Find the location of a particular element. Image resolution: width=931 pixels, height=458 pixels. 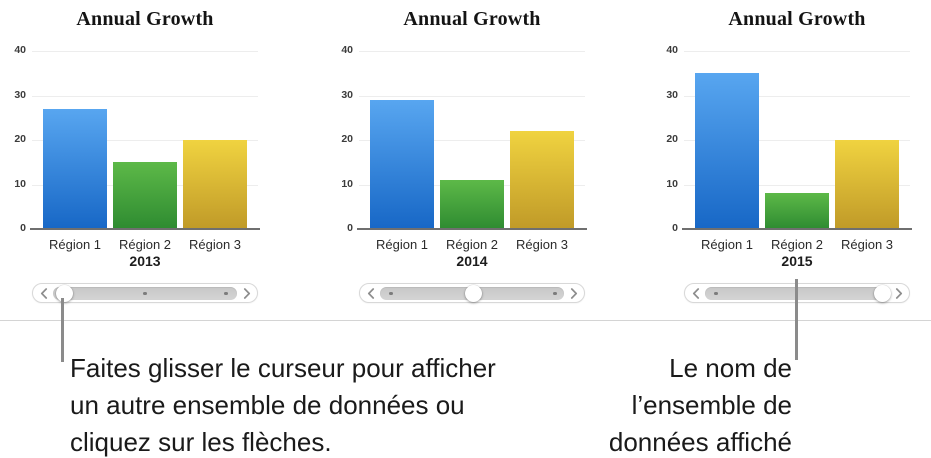

caption-line: un autre ensemble de données ou is located at coordinates (267, 405).